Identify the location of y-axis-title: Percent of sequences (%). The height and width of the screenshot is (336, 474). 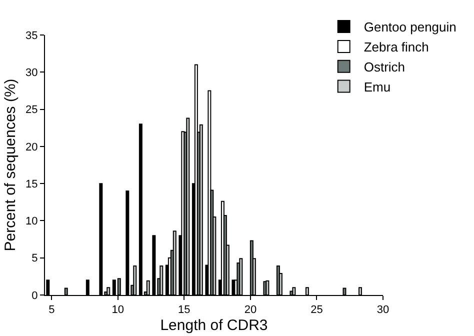
(10, 165).